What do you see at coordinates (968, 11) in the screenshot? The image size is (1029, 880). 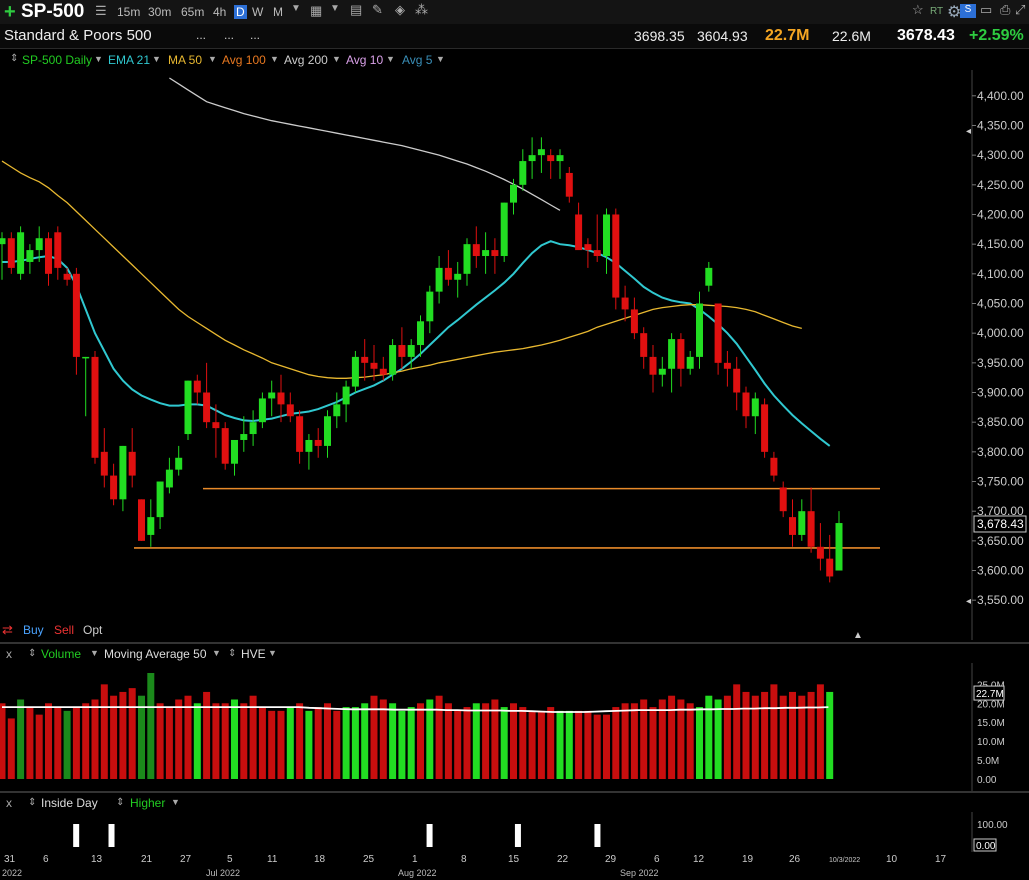 I see `s-icon: S` at bounding box center [968, 11].